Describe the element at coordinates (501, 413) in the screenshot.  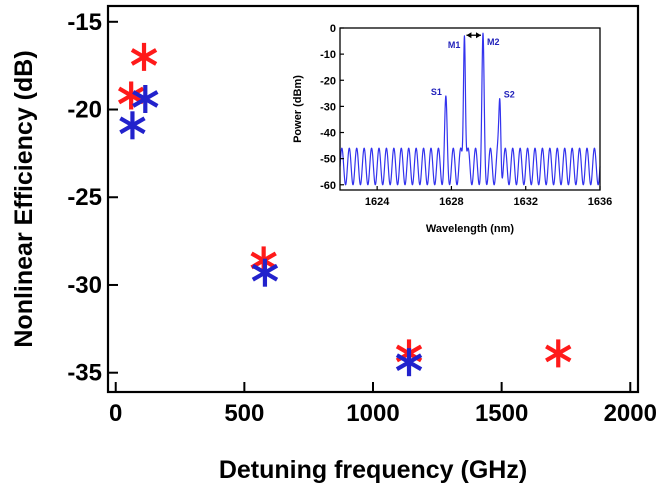
I see `main-x-tick-label: 1500` at that location.